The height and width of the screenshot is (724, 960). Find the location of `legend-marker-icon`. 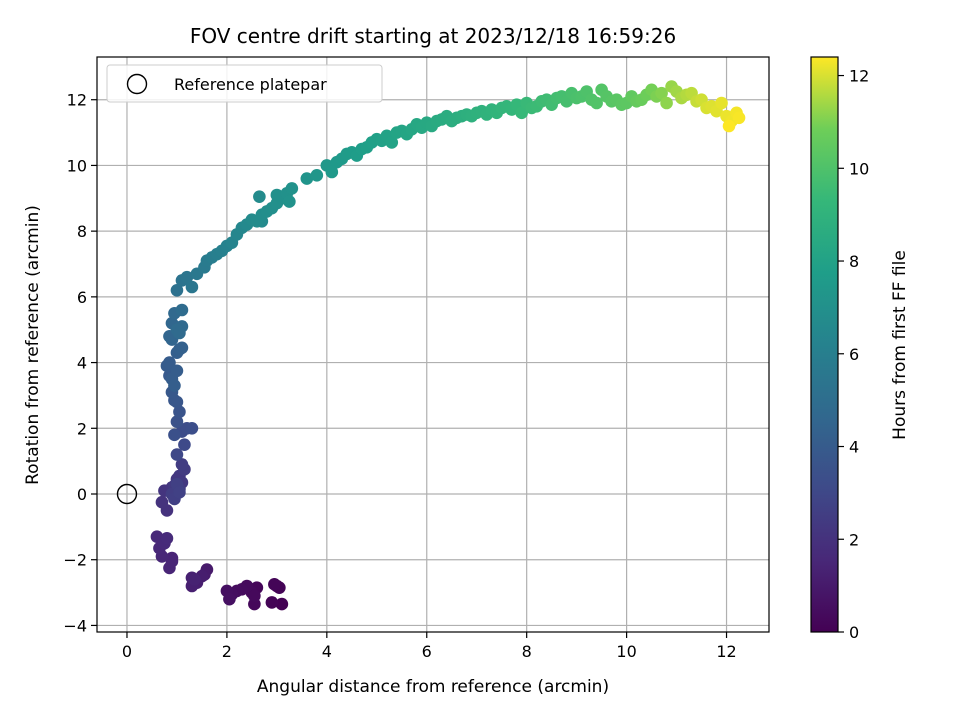

legend-marker-icon is located at coordinates (137, 84).